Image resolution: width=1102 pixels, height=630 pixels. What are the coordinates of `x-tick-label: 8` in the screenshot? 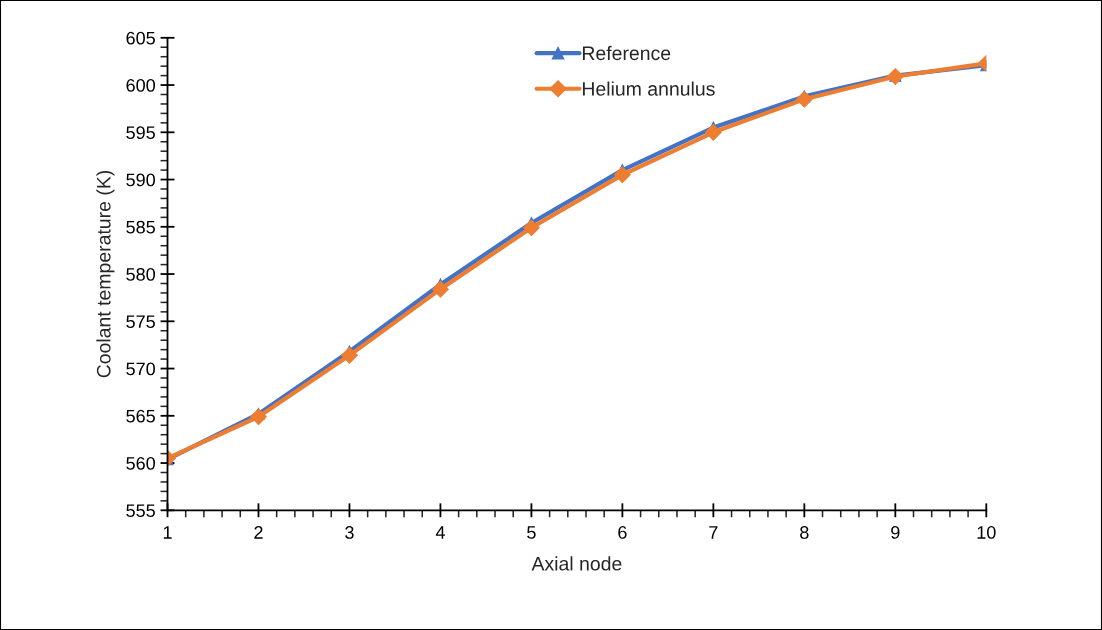 It's located at (804, 532).